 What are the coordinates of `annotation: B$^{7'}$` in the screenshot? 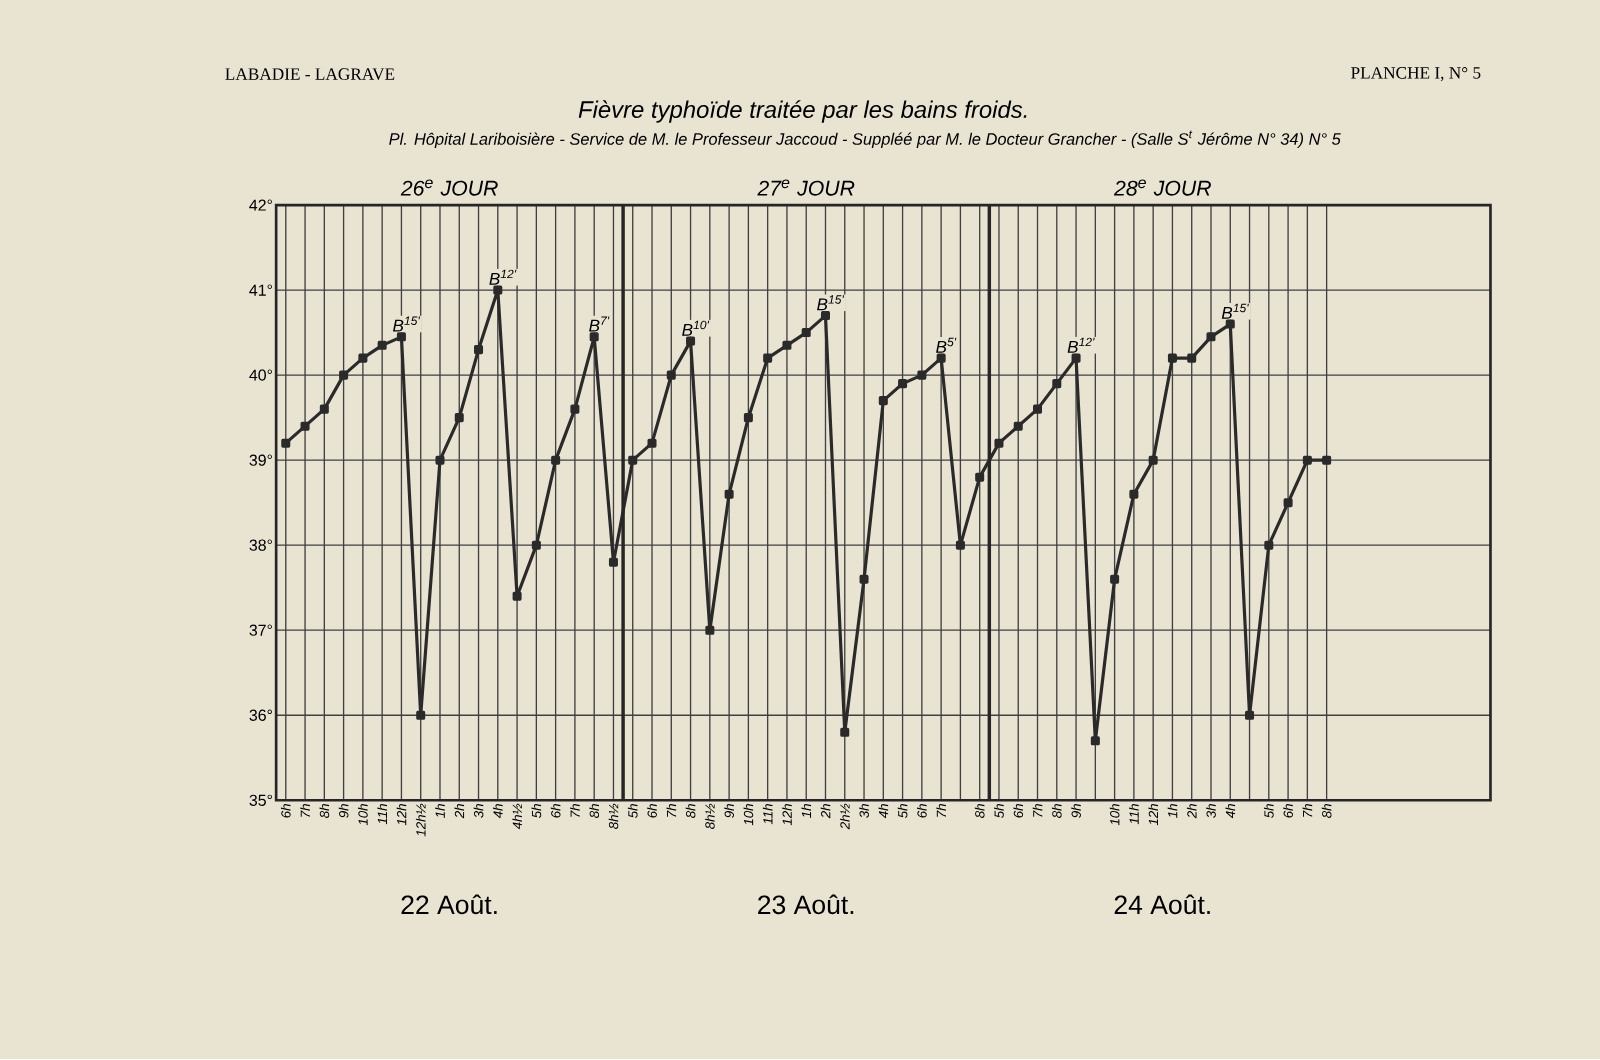 It's located at (599, 325).